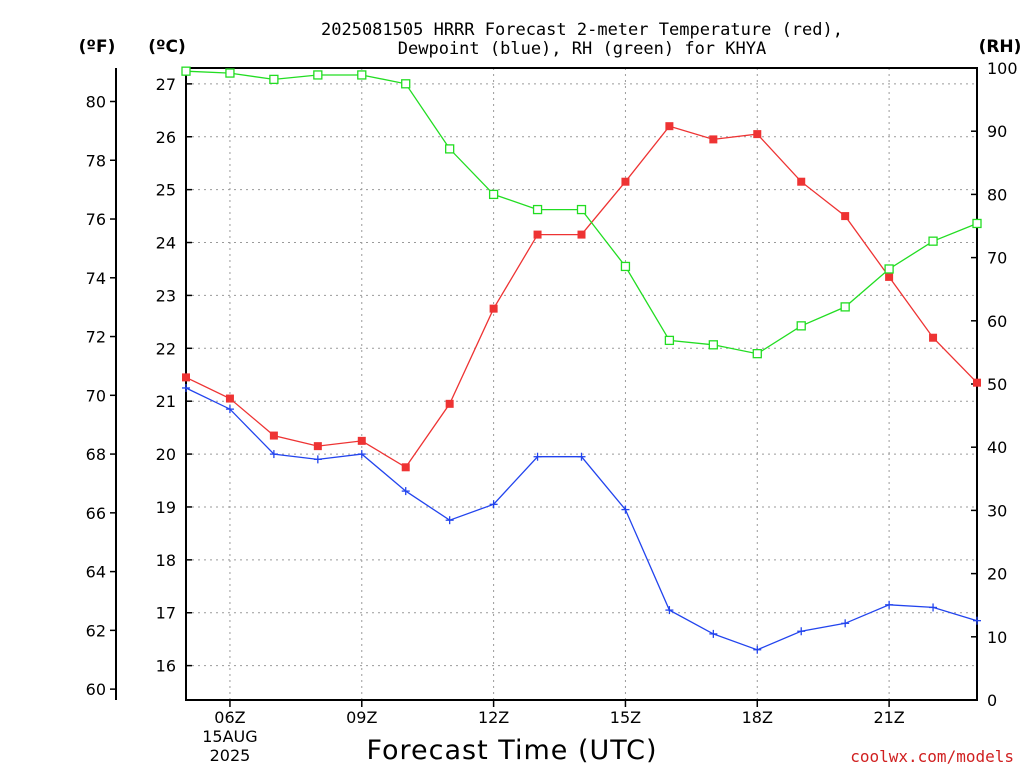 This screenshot has height=768, width=1024. I want to click on fahrenheit-tick-label: 66, so click(96, 513).